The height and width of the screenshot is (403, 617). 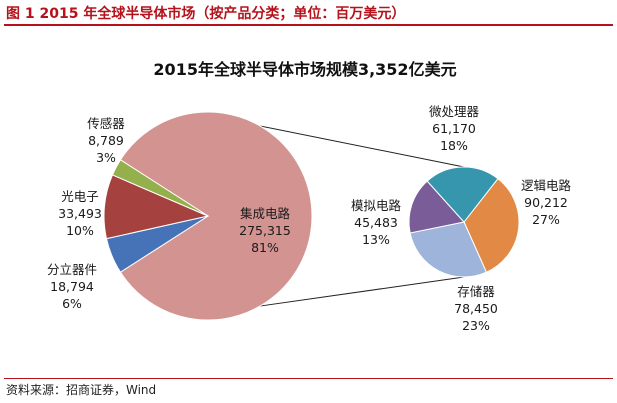 What do you see at coordinates (376, 239) in the screenshot?
I see `data-label-sub-2-percent: 13%` at bounding box center [376, 239].